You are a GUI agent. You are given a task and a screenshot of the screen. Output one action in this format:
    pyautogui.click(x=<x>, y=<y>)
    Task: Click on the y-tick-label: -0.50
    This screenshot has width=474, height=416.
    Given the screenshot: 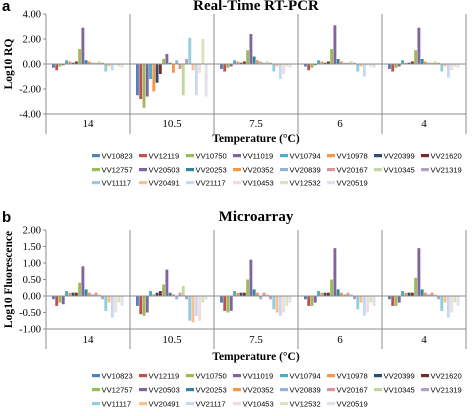 What is the action you would take?
    pyautogui.click(x=30, y=313)
    